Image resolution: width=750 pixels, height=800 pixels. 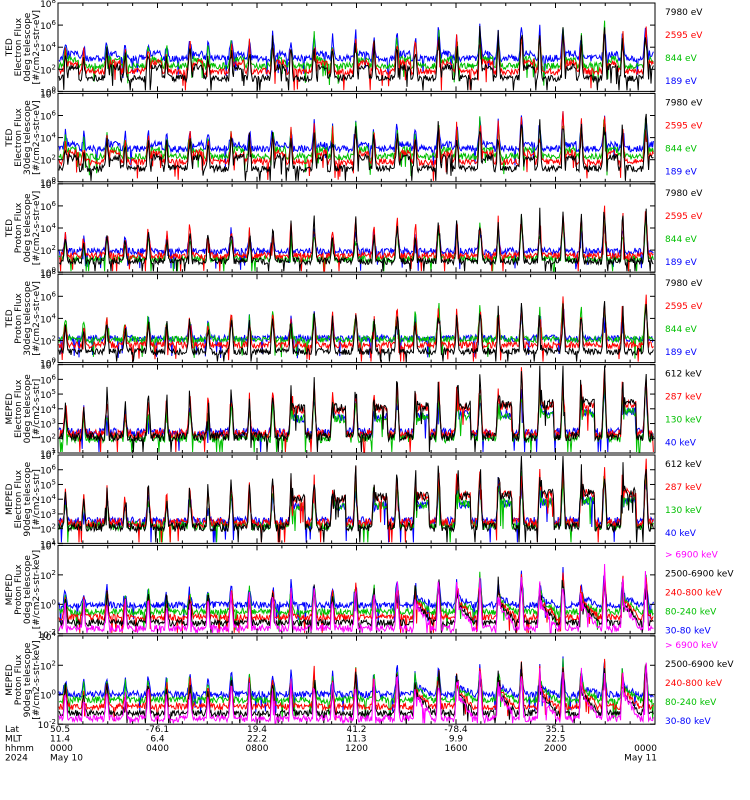 I want to click on y-tick-label: 10¹, so click(x=48, y=543).